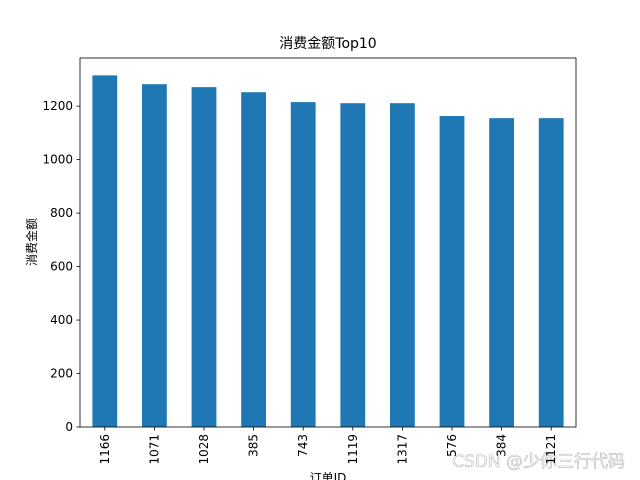 This screenshot has width=640, height=480. Describe the element at coordinates (303, 445) in the screenshot. I see `x-tick-label: 743` at that location.